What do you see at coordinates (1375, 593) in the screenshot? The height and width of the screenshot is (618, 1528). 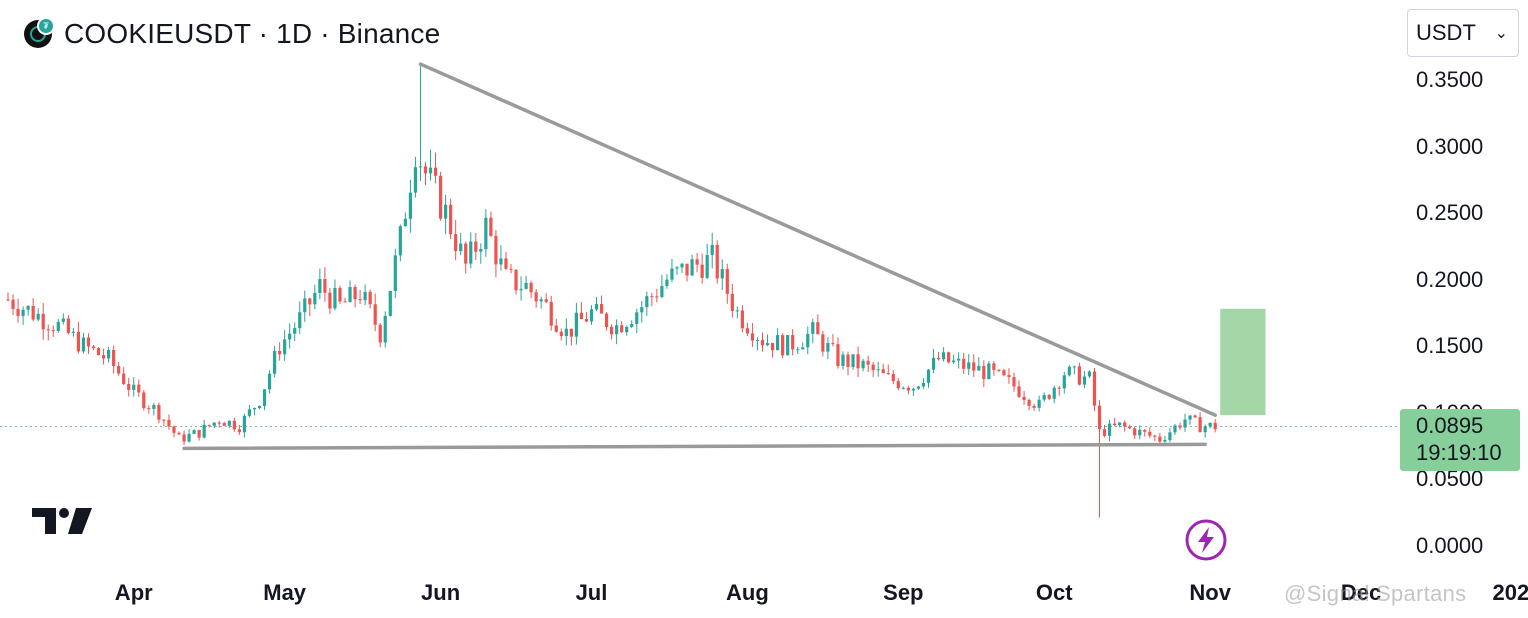 I see `watermark-text: @Signal Spartans` at bounding box center [1375, 593].